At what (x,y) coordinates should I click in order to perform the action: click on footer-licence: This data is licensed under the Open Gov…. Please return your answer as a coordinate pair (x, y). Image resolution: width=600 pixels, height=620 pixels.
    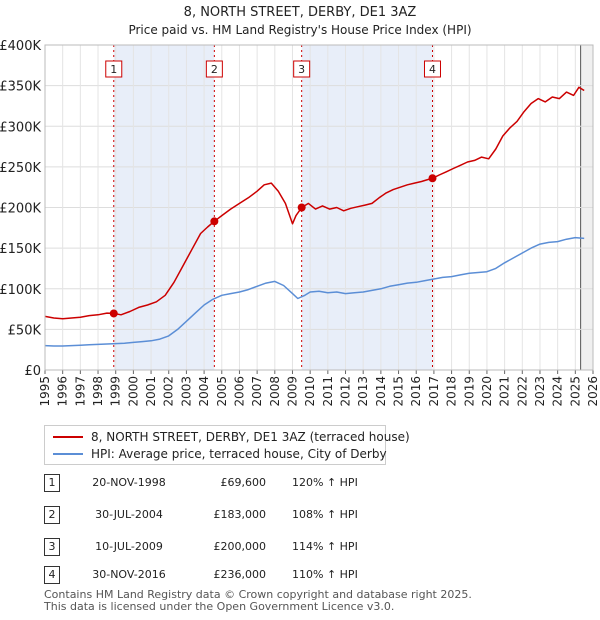
    Looking at the image, I should click on (219, 606).